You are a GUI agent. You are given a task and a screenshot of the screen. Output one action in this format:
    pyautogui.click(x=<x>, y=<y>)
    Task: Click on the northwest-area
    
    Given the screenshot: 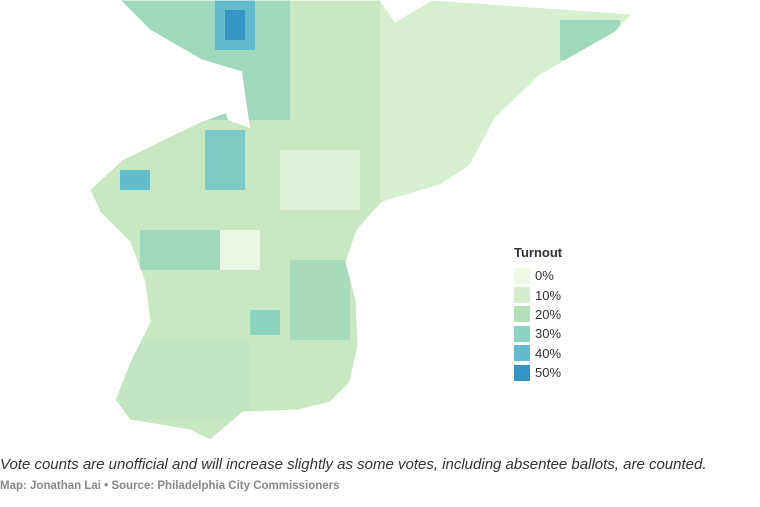 What is the action you would take?
    pyautogui.click(x=205, y=60)
    